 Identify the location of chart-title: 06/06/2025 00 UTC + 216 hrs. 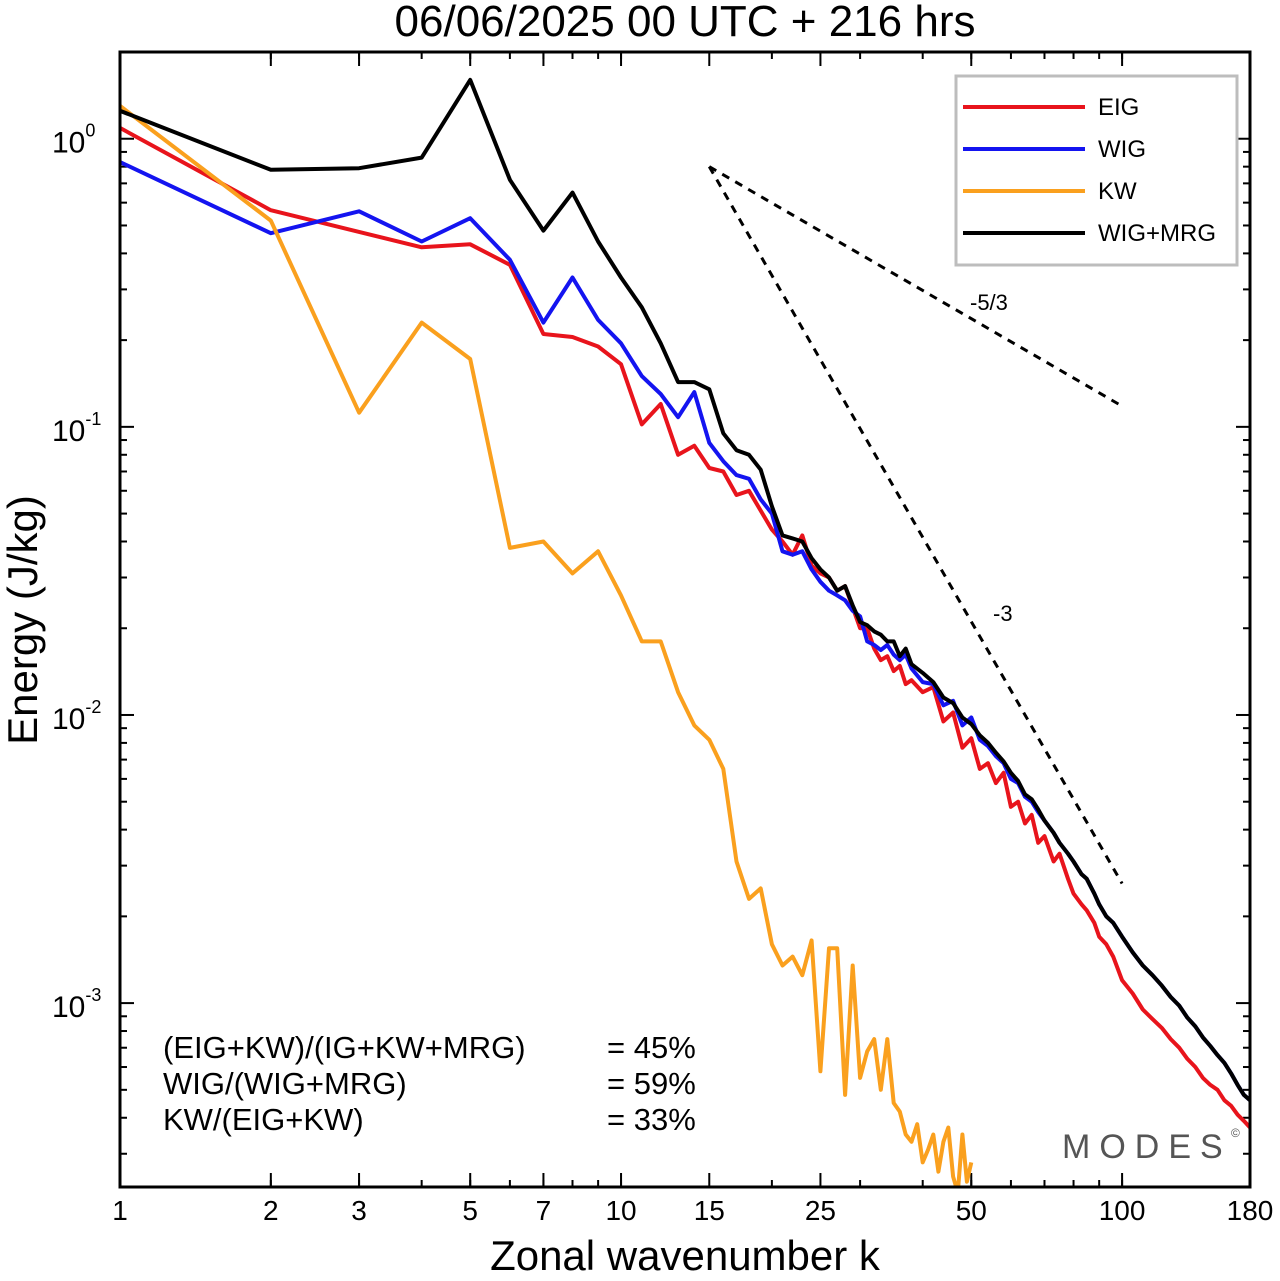
(685, 23).